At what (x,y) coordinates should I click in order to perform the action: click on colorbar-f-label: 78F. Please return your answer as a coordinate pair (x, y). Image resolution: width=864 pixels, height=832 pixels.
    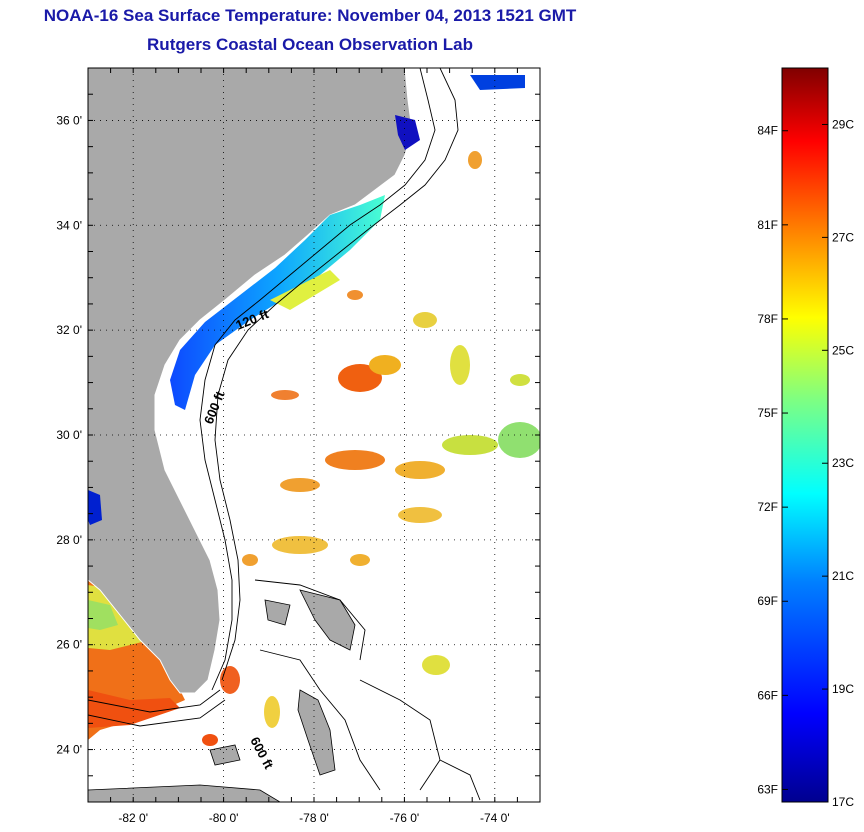
    Looking at the image, I should click on (767, 319).